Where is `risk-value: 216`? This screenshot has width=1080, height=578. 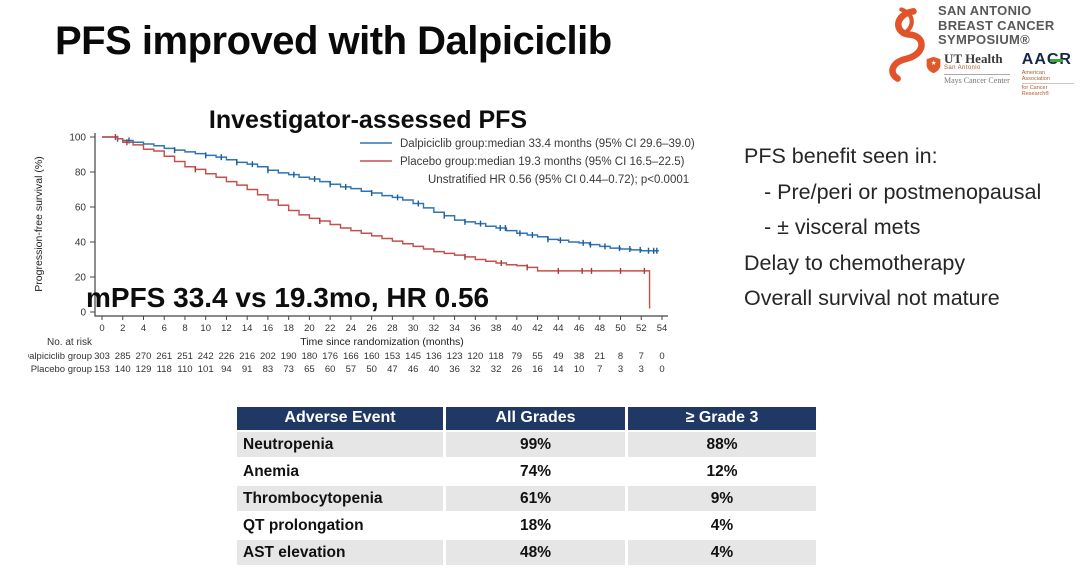 risk-value: 216 is located at coordinates (247, 356).